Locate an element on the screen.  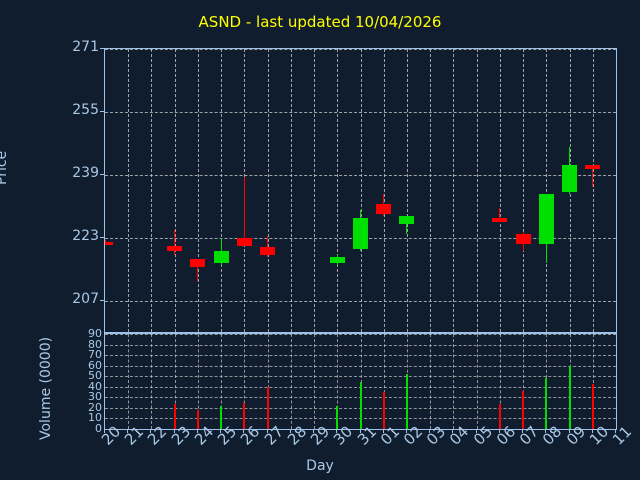
volume-axis-ticks: 90 80 70 60 50 40 30 20 10 0 is located at coordinates (81, 240).